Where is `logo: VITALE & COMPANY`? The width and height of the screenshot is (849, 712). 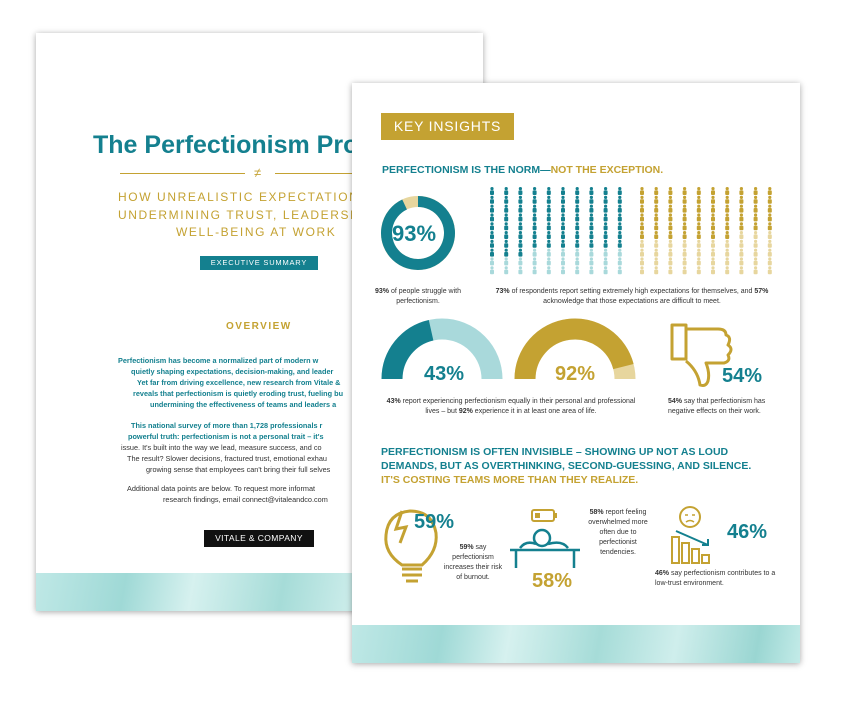
logo: VITALE & COMPANY is located at coordinates (259, 538).